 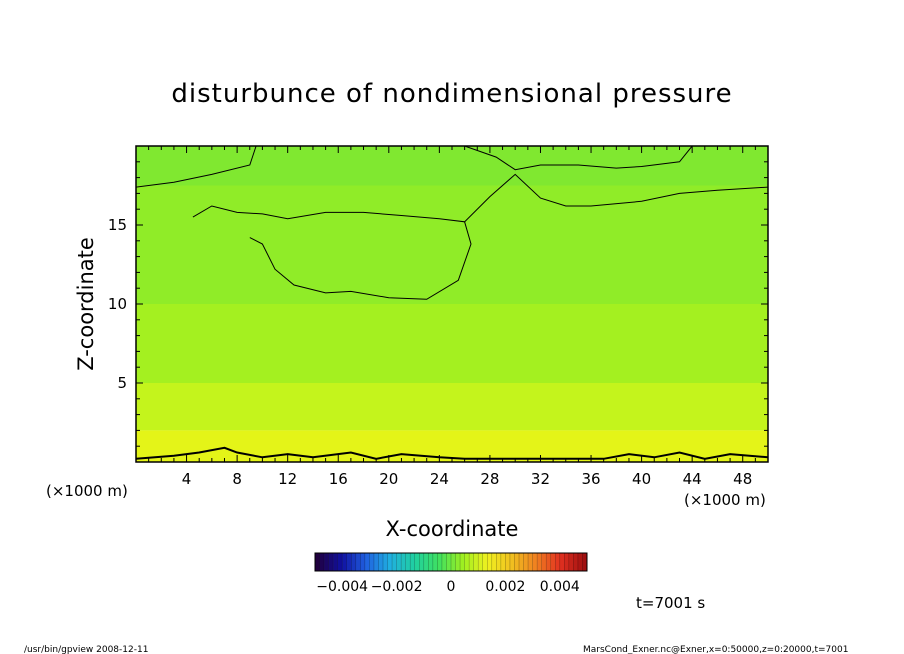 What do you see at coordinates (439, 479) in the screenshot?
I see `x-tick-label: 24` at bounding box center [439, 479].